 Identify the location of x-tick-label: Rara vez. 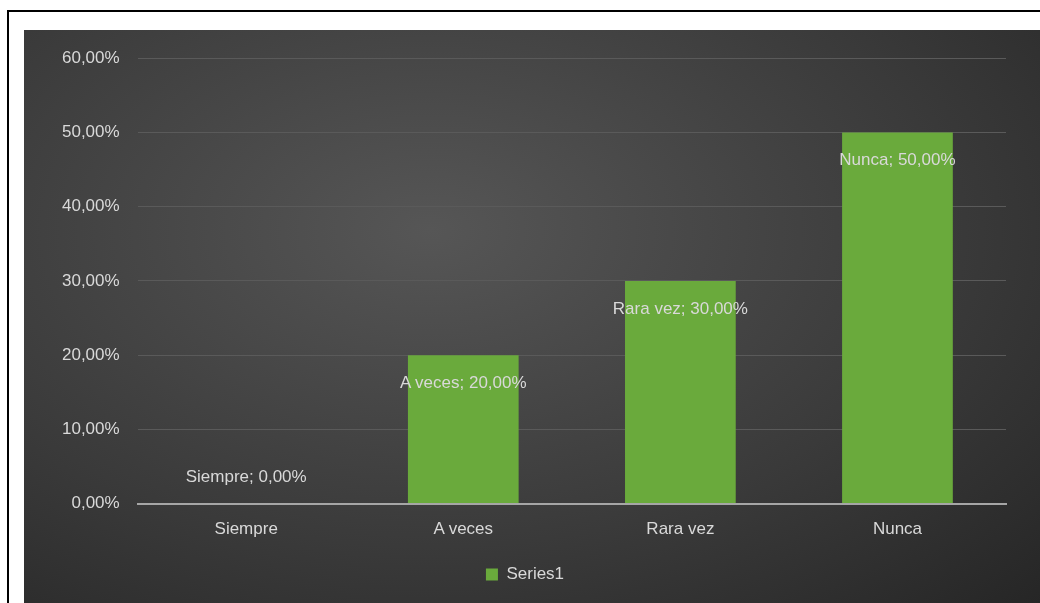
(680, 529).